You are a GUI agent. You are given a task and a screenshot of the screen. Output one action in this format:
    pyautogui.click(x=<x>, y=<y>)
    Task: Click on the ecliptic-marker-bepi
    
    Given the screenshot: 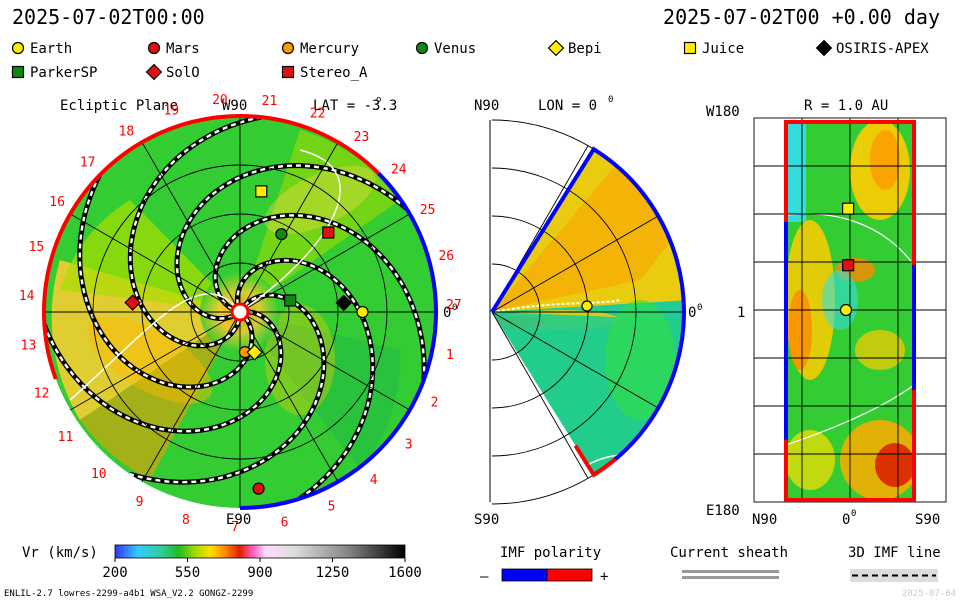 What is the action you would take?
    pyautogui.click(x=254, y=352)
    